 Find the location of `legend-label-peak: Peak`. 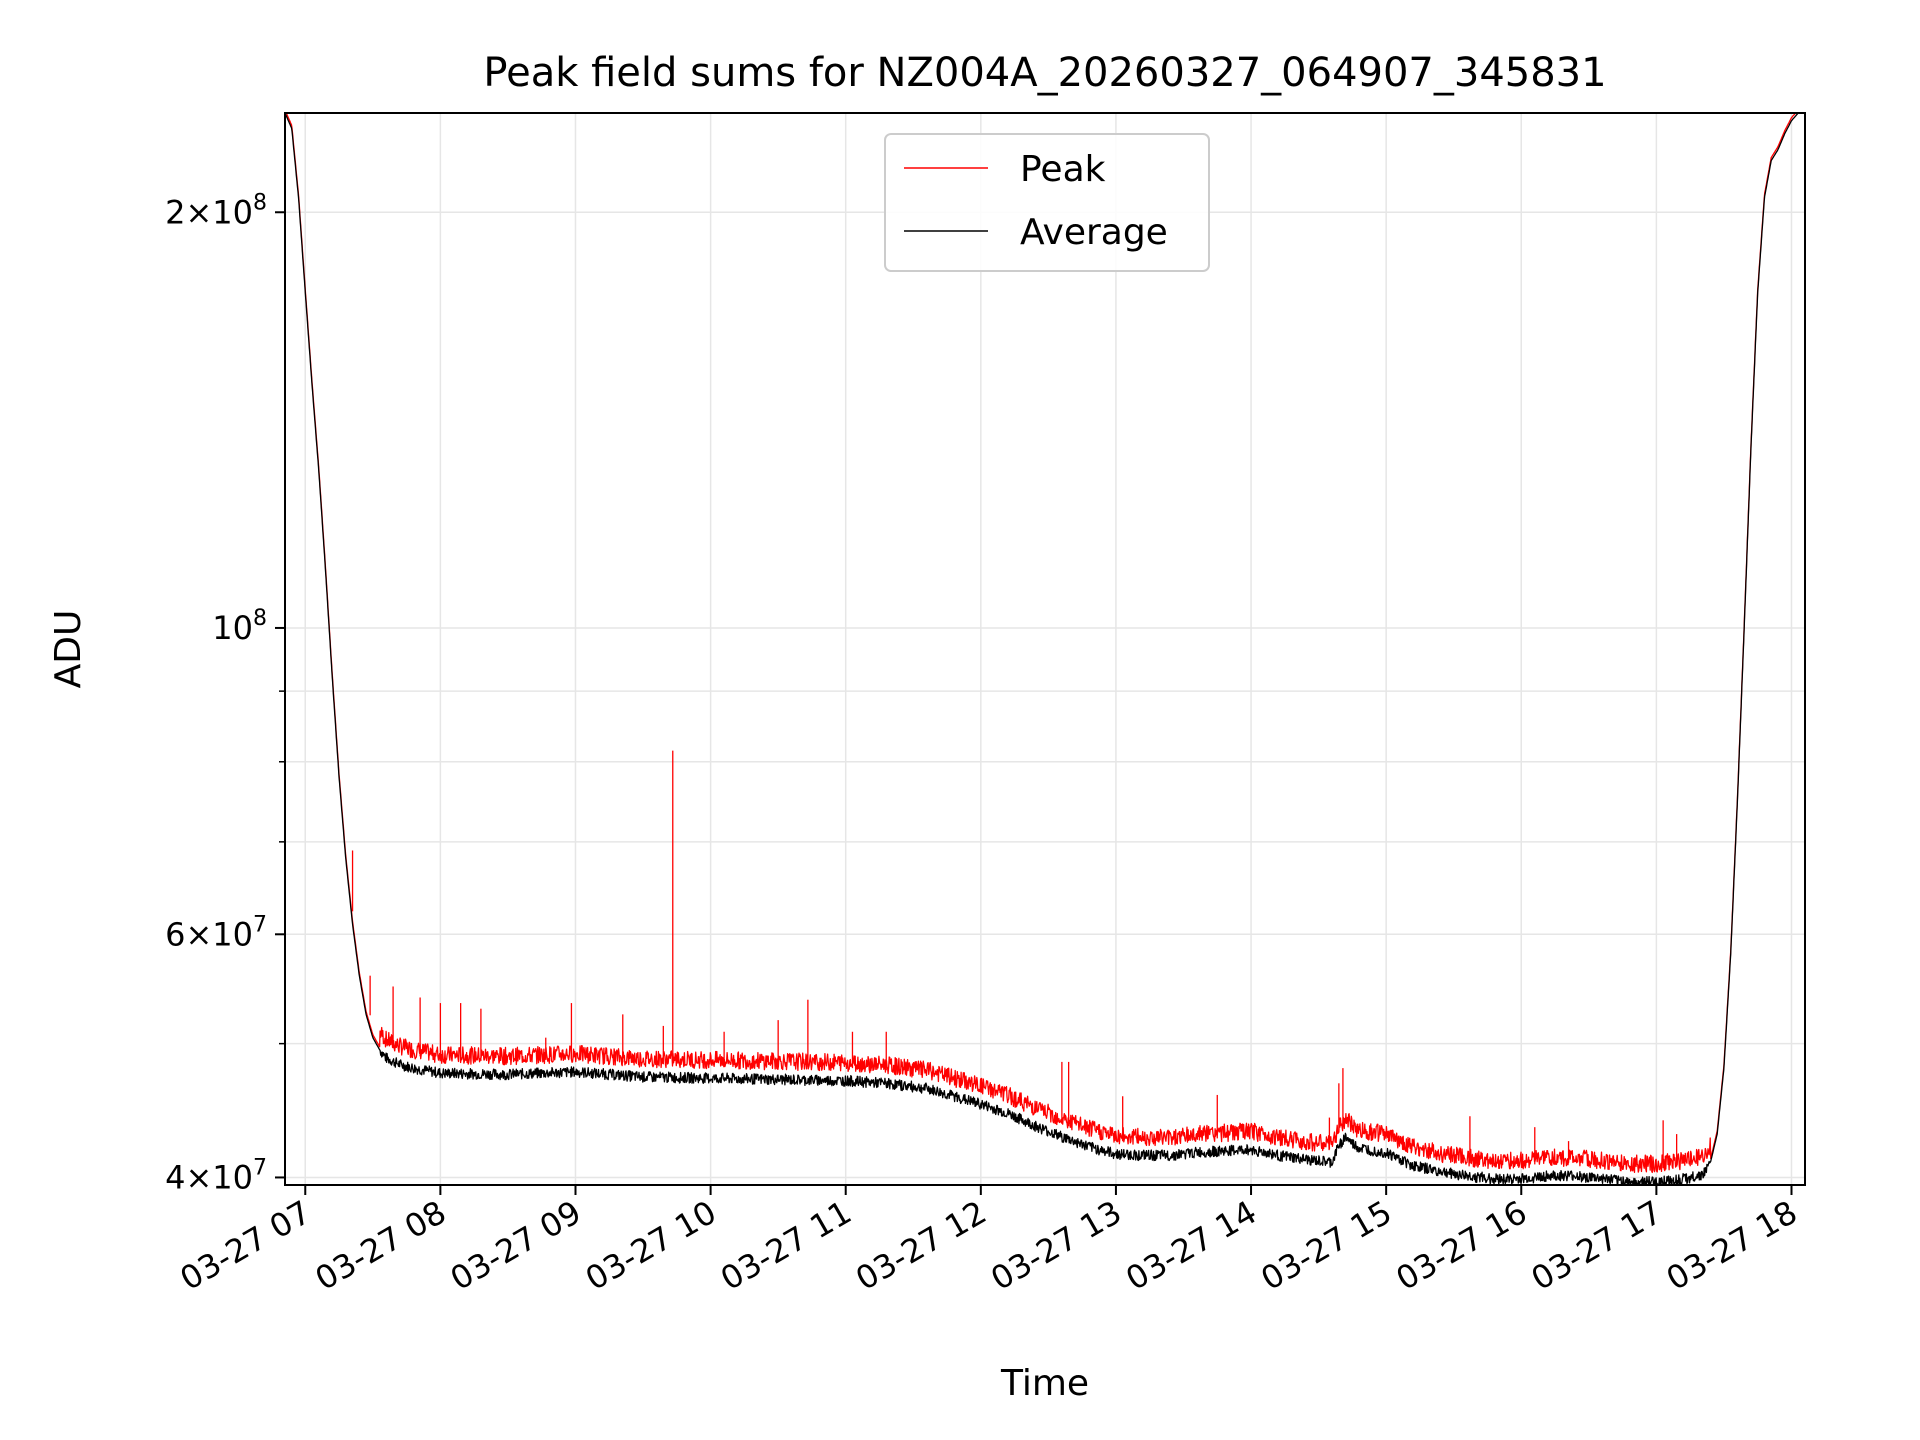

legend-label-peak: Peak is located at coordinates (1063, 169).